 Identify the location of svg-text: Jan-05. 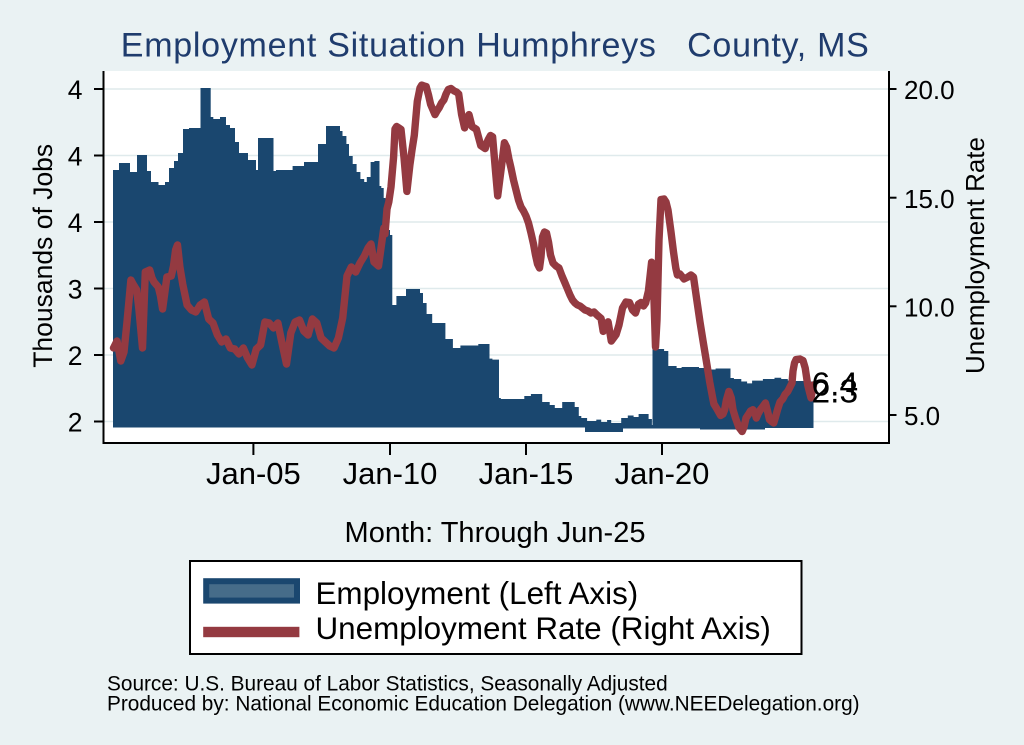
(253, 473).